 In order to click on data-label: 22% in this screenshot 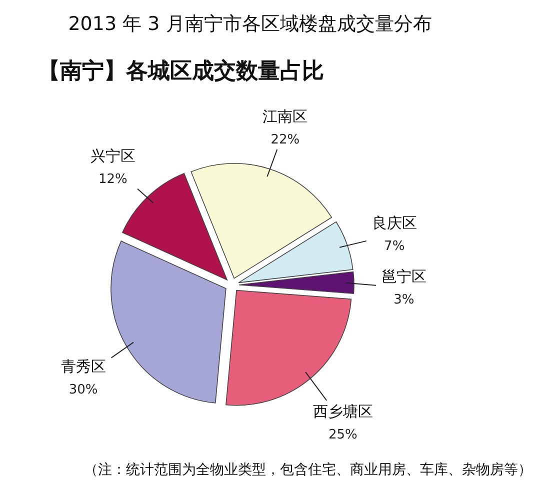, I will do `click(285, 140)`.